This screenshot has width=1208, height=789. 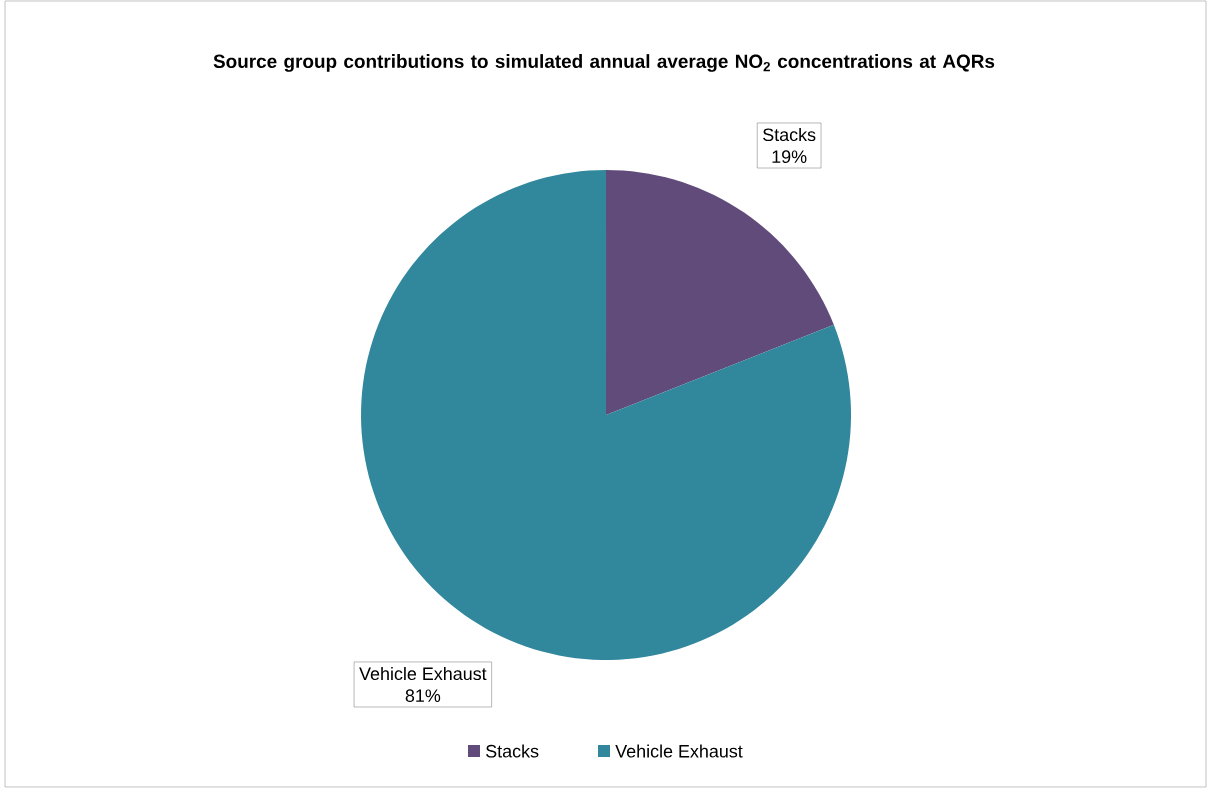 I want to click on slice-label: Vehicle Exhaust, so click(x=423, y=673).